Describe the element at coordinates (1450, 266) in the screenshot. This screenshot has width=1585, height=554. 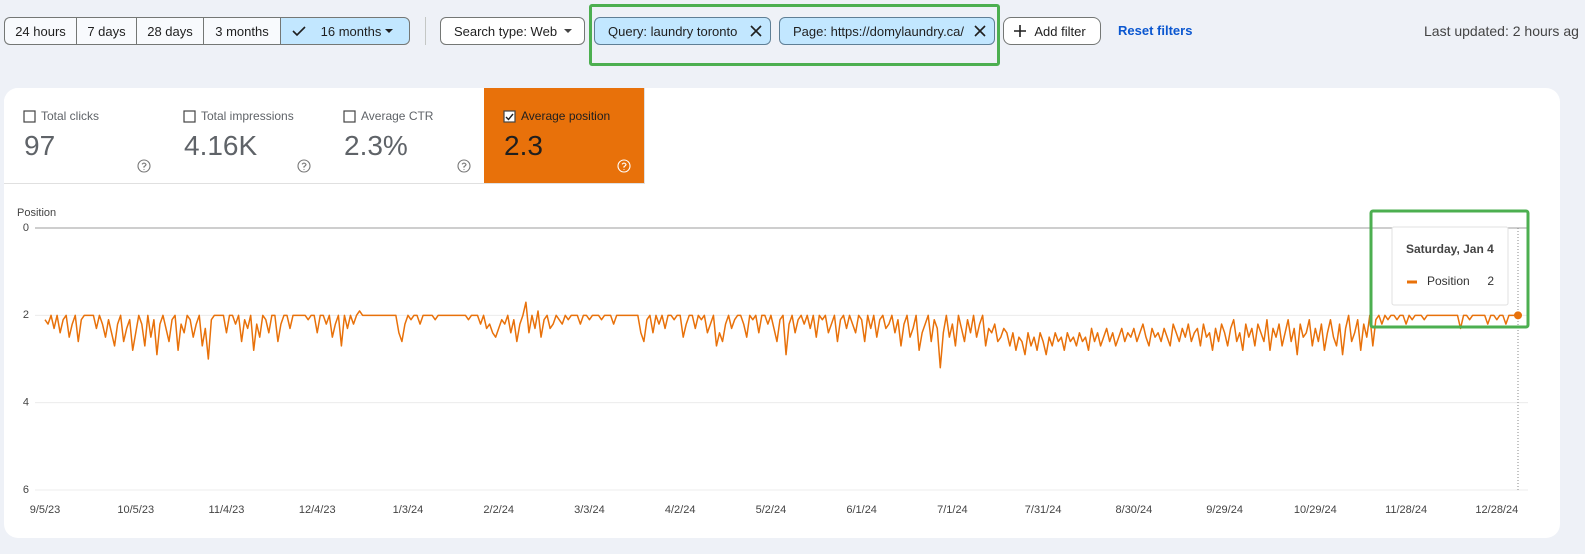
I see `tooltip-box` at that location.